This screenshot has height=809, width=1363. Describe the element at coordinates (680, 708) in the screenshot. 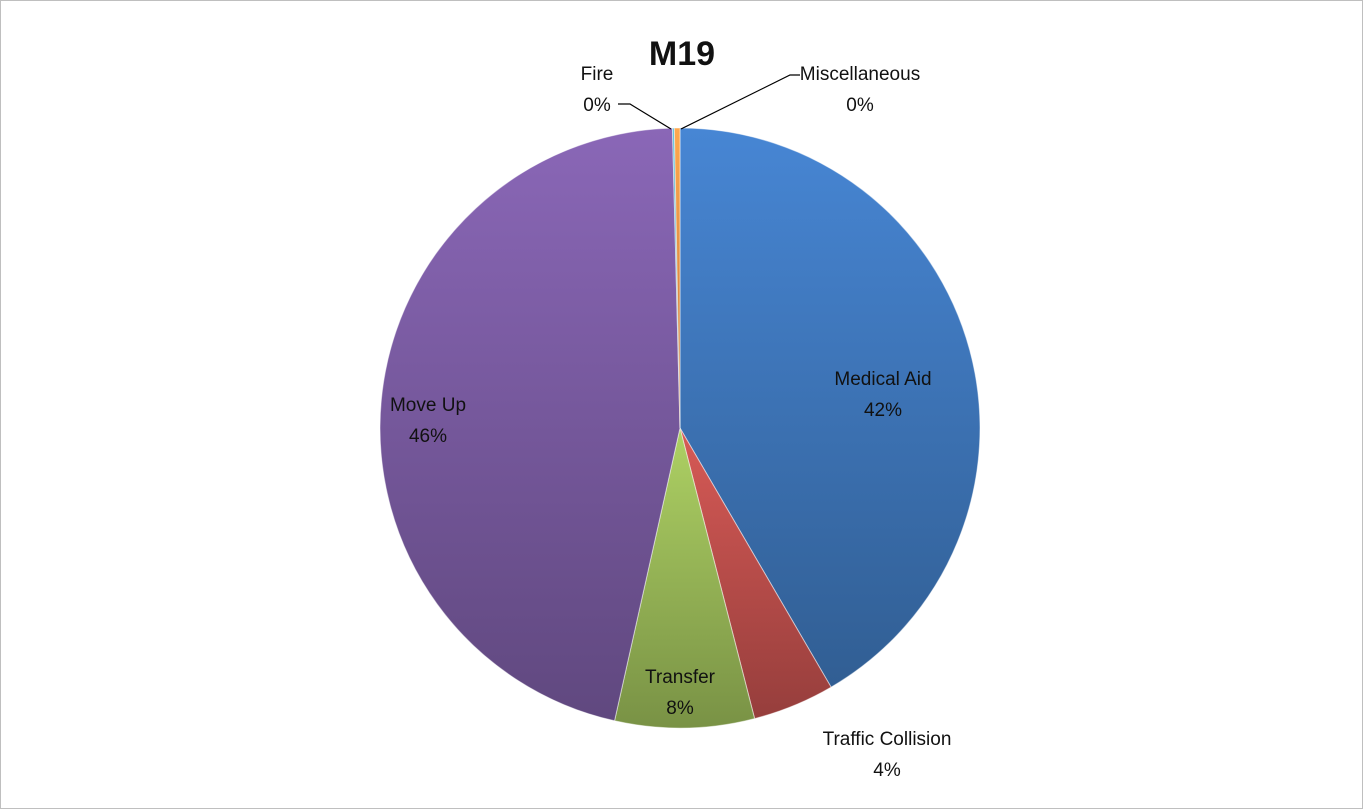

I see `slice-value-label: 8%` at that location.